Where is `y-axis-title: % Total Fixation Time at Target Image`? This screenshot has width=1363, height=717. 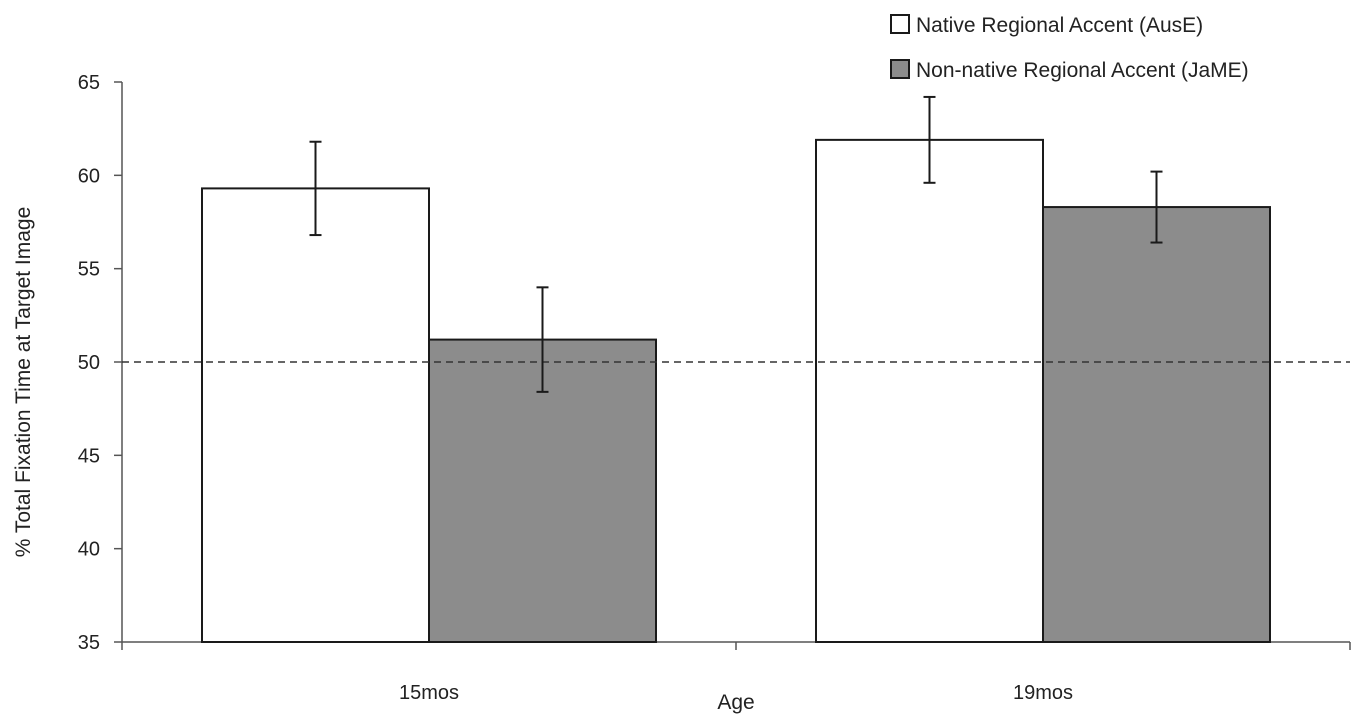 y-axis-title: % Total Fixation Time at Target Image is located at coordinates (23, 382).